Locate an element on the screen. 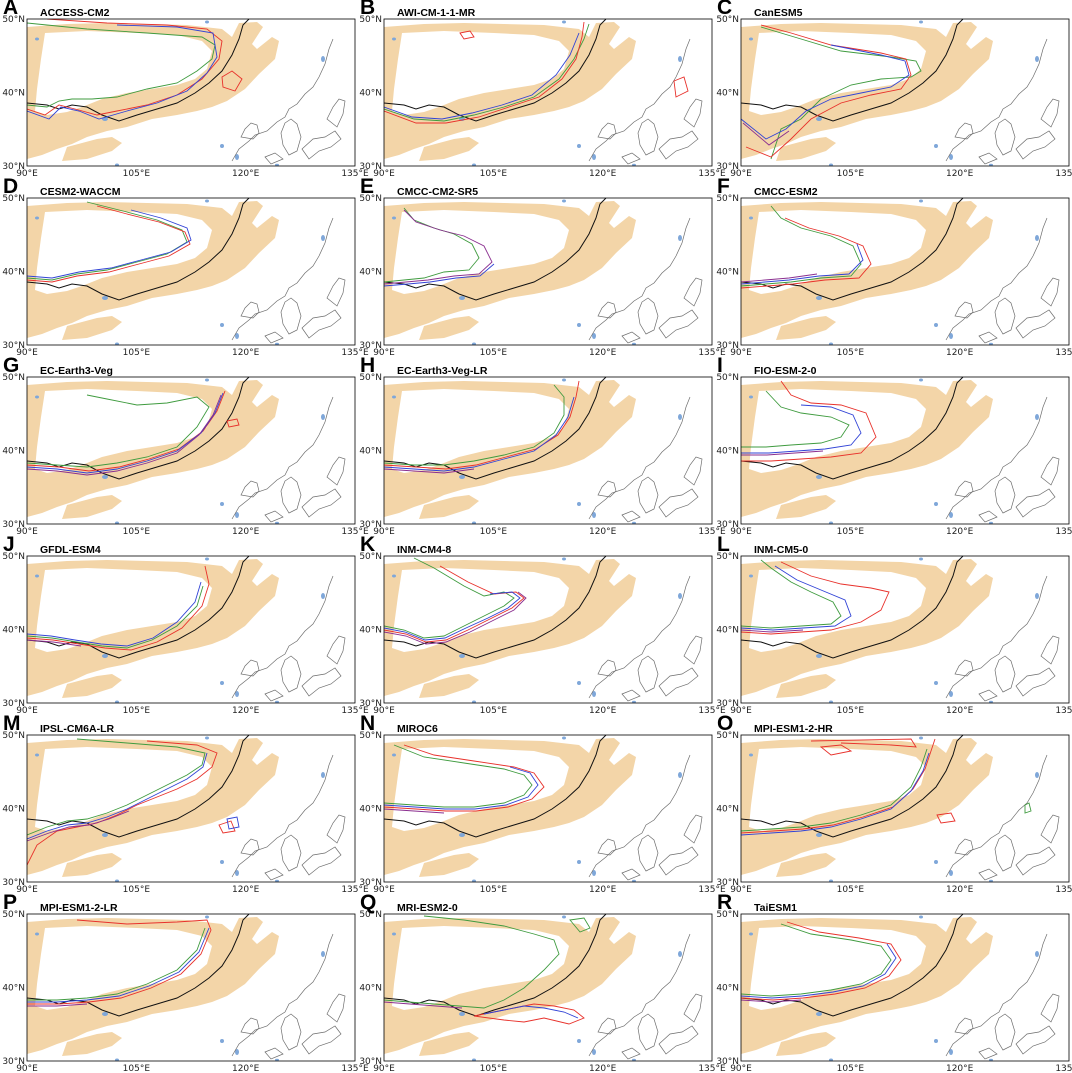  panel-letter: P is located at coordinates (10, 902).